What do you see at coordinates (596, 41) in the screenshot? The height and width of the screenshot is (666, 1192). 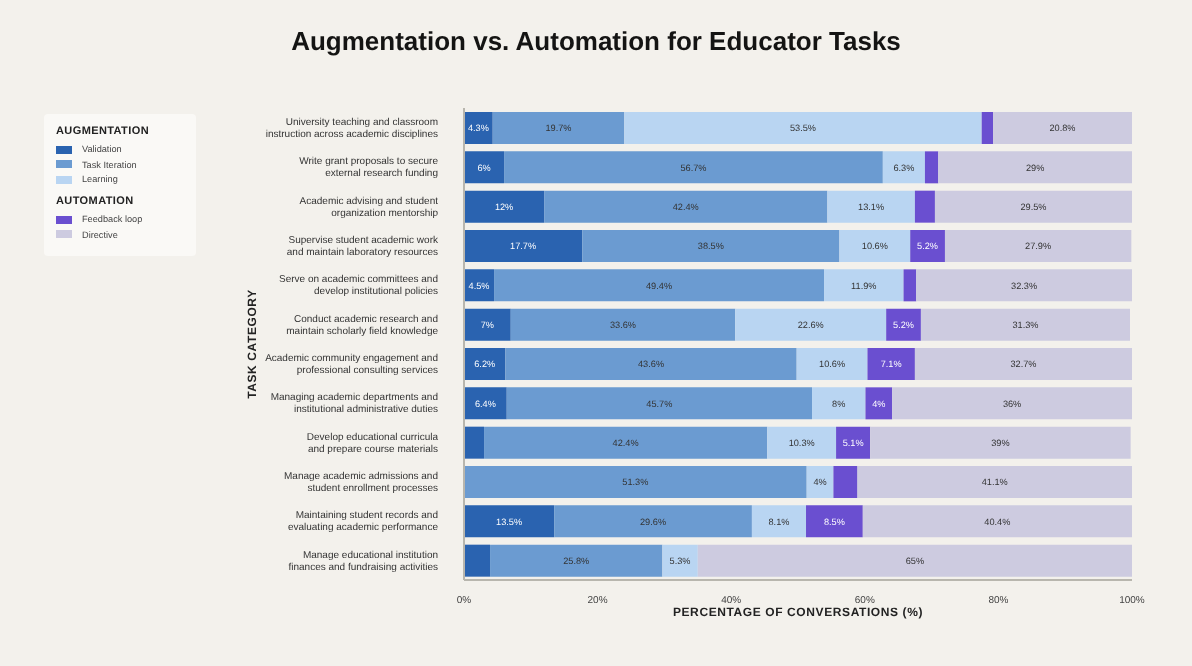 I see `chart-title: Augmentation vs. Automation for Educator Tasks` at bounding box center [596, 41].